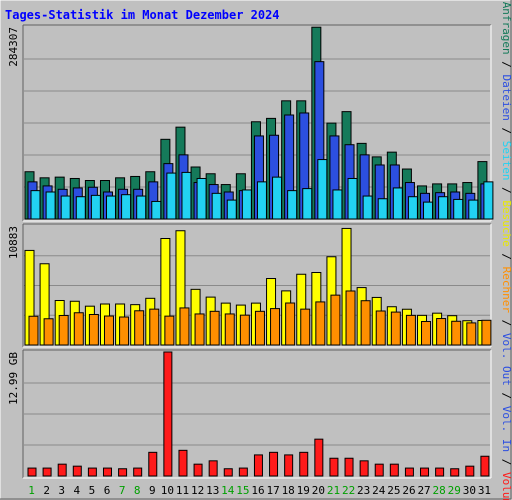 The image size is (512, 500). What do you see at coordinates (363, 490) in the screenshot?
I see `x-tick-label: 23` at bounding box center [363, 490].